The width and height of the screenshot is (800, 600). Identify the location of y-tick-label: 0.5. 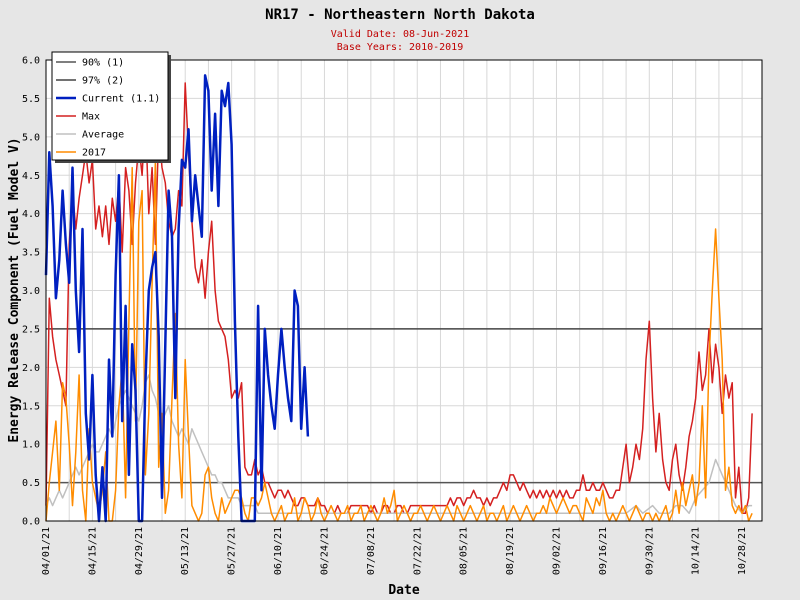
(31, 483).